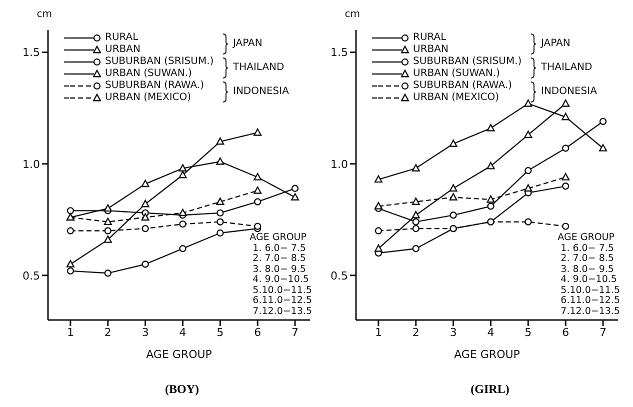  What do you see at coordinates (182, 389) in the screenshot?
I see `text: (BOY)` at bounding box center [182, 389].